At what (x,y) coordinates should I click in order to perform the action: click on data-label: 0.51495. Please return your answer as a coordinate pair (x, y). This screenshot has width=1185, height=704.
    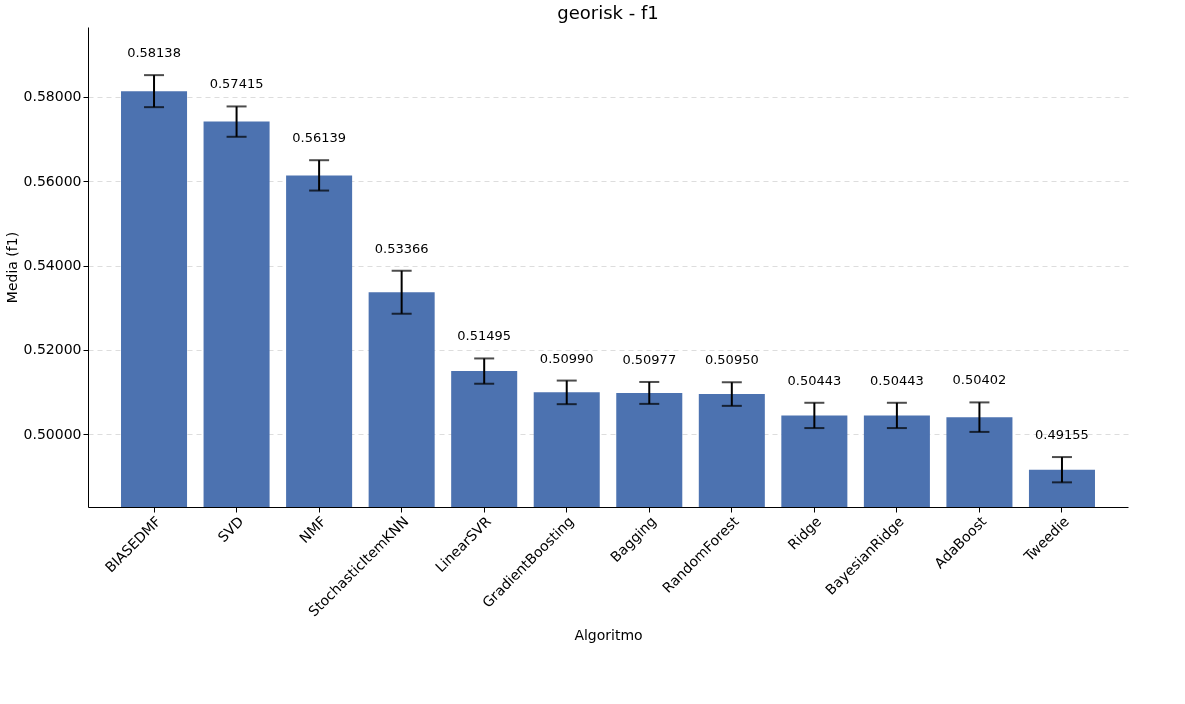
    Looking at the image, I should click on (484, 336).